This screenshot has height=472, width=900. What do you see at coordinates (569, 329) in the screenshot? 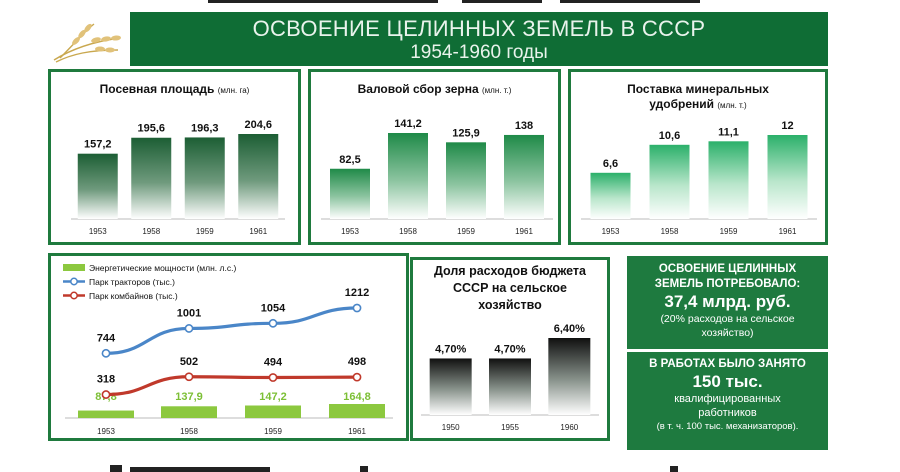
I see `data-label: 6,40%` at bounding box center [569, 329].